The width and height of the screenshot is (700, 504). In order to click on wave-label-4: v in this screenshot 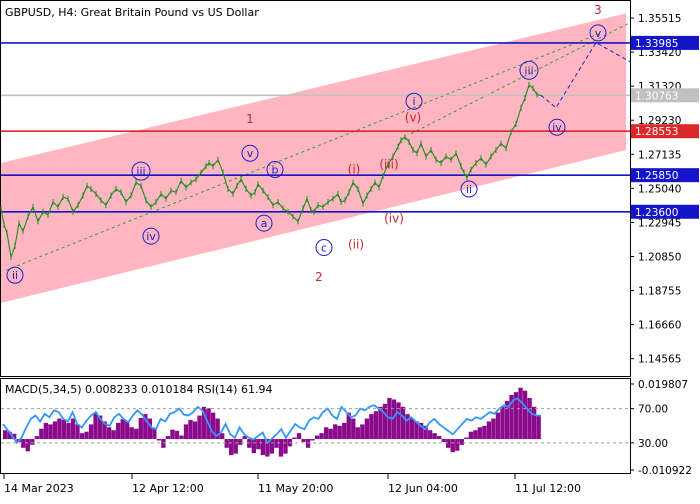, I will do `click(250, 153)`.